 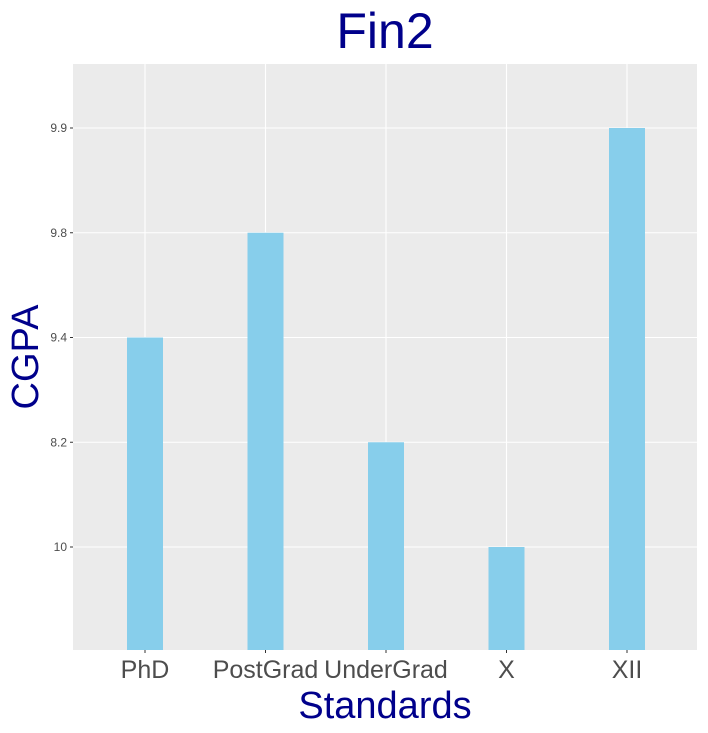 What do you see at coordinates (627, 389) in the screenshot?
I see `bar-xii` at bounding box center [627, 389].